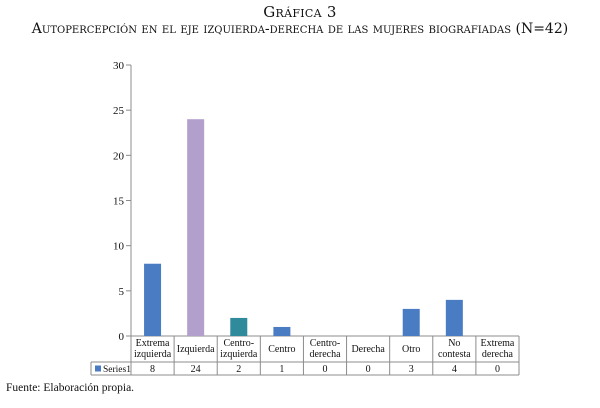 The image size is (600, 408). What do you see at coordinates (411, 349) in the screenshot?
I see `x-category-label: Otro` at bounding box center [411, 349].